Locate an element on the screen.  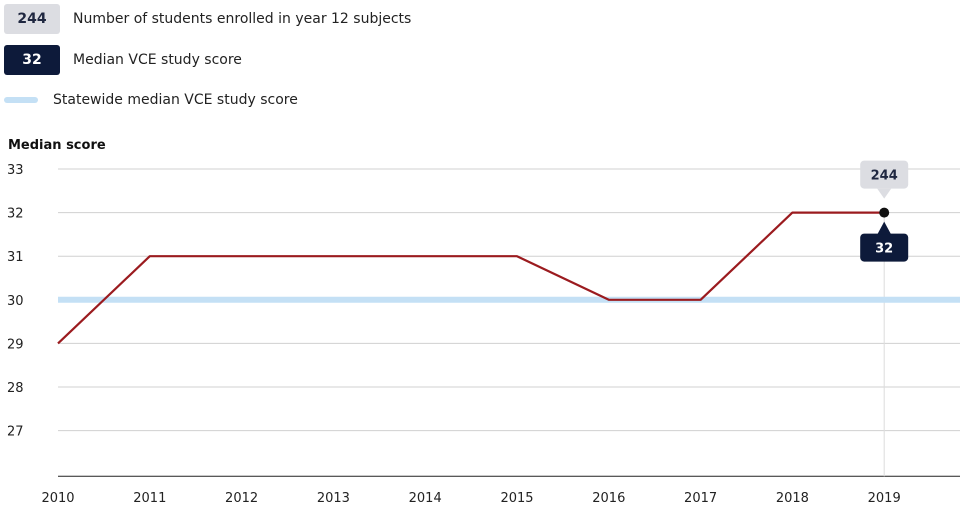
x-tick-label: 2018 is located at coordinates (792, 498).